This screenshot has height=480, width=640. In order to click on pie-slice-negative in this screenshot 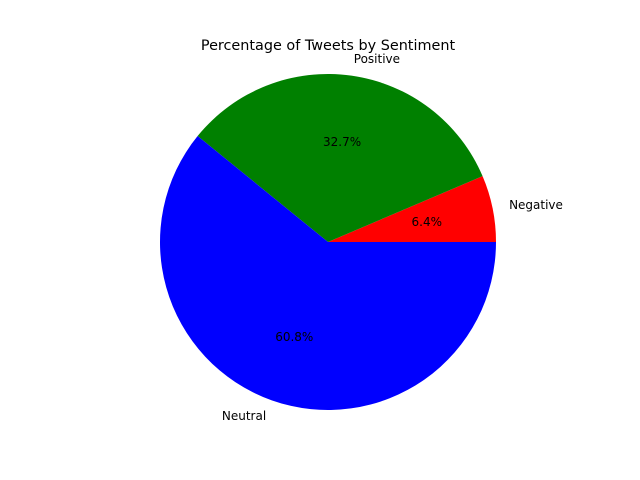, I will do `click(412, 209)`.